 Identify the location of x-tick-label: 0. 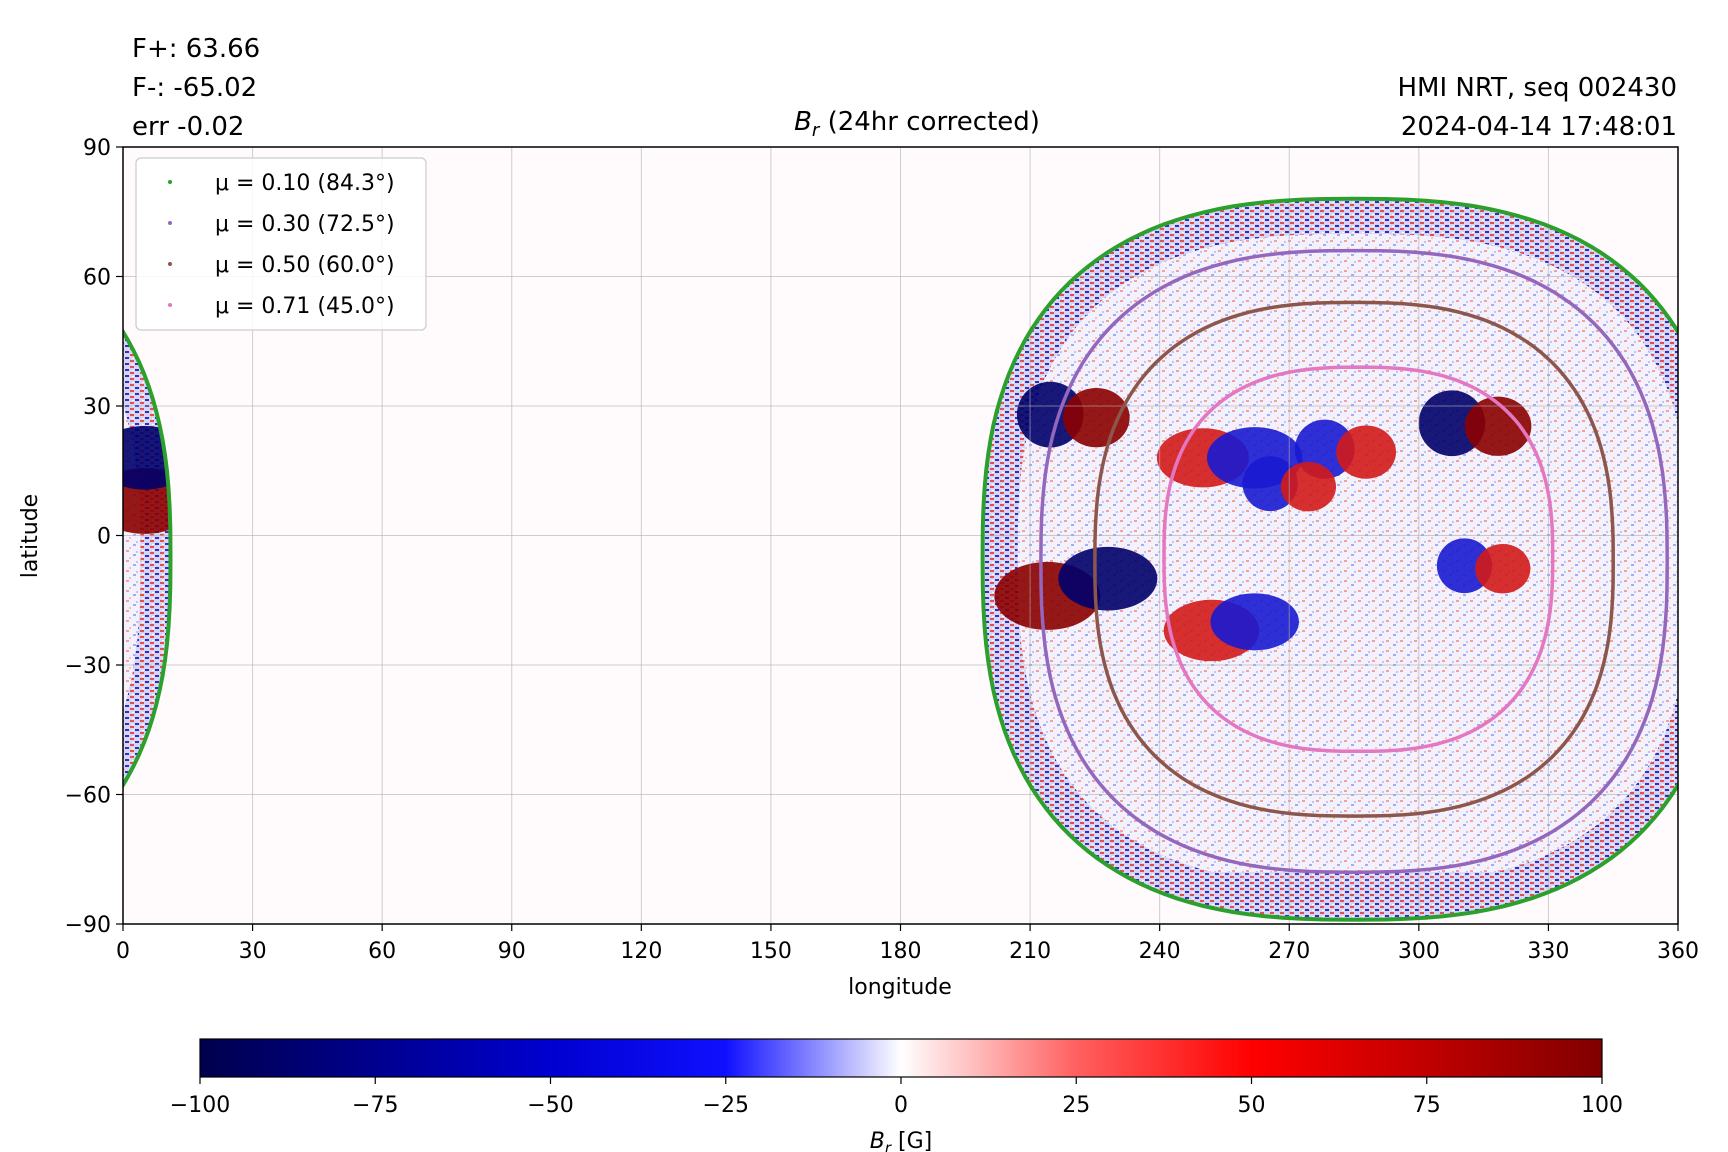
(123, 951).